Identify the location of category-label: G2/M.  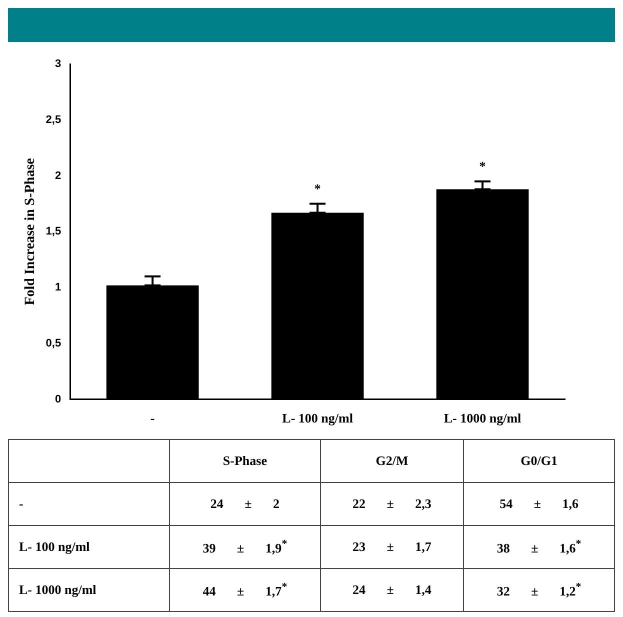
(392, 461).